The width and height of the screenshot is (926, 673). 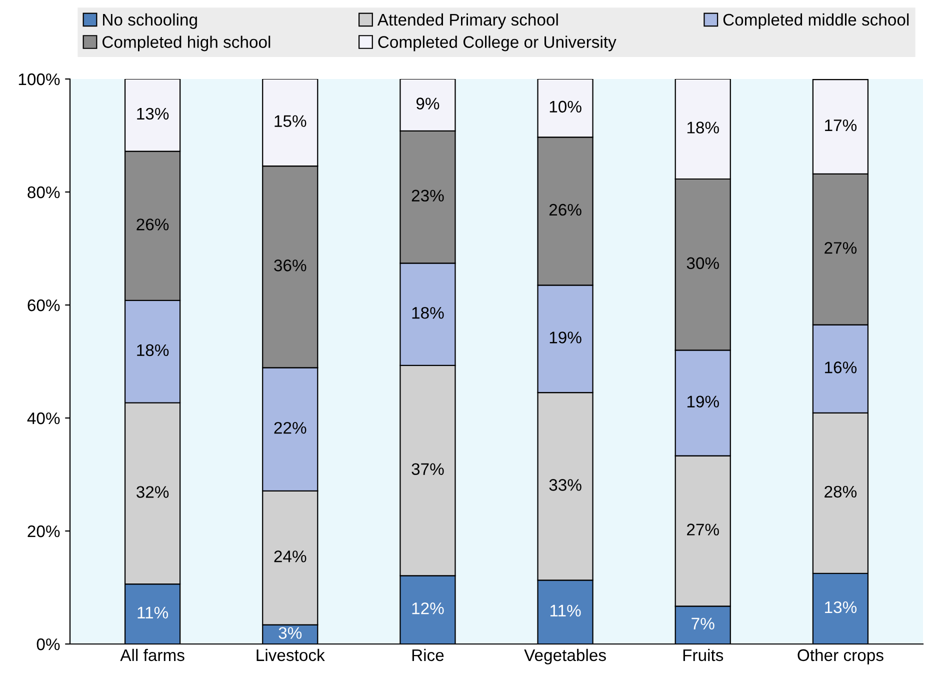 I want to click on data-label: 23%, so click(x=428, y=196).